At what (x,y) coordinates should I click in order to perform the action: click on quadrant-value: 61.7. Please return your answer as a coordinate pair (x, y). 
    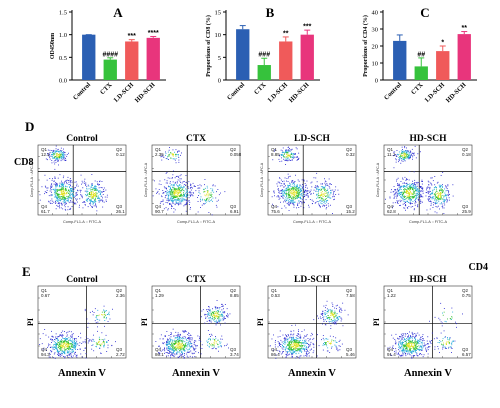
    Looking at the image, I should click on (45, 211).